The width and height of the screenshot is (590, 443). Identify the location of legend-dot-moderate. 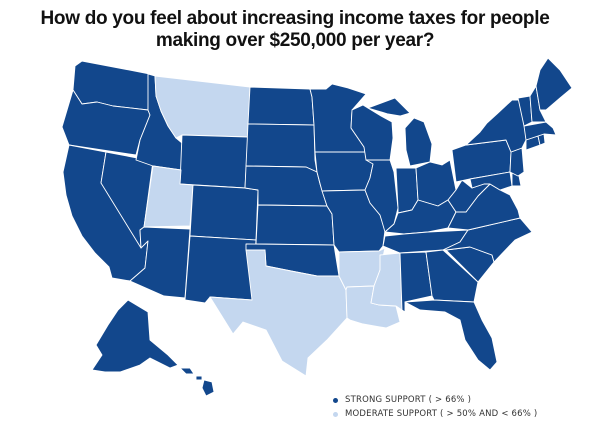
(335, 414).